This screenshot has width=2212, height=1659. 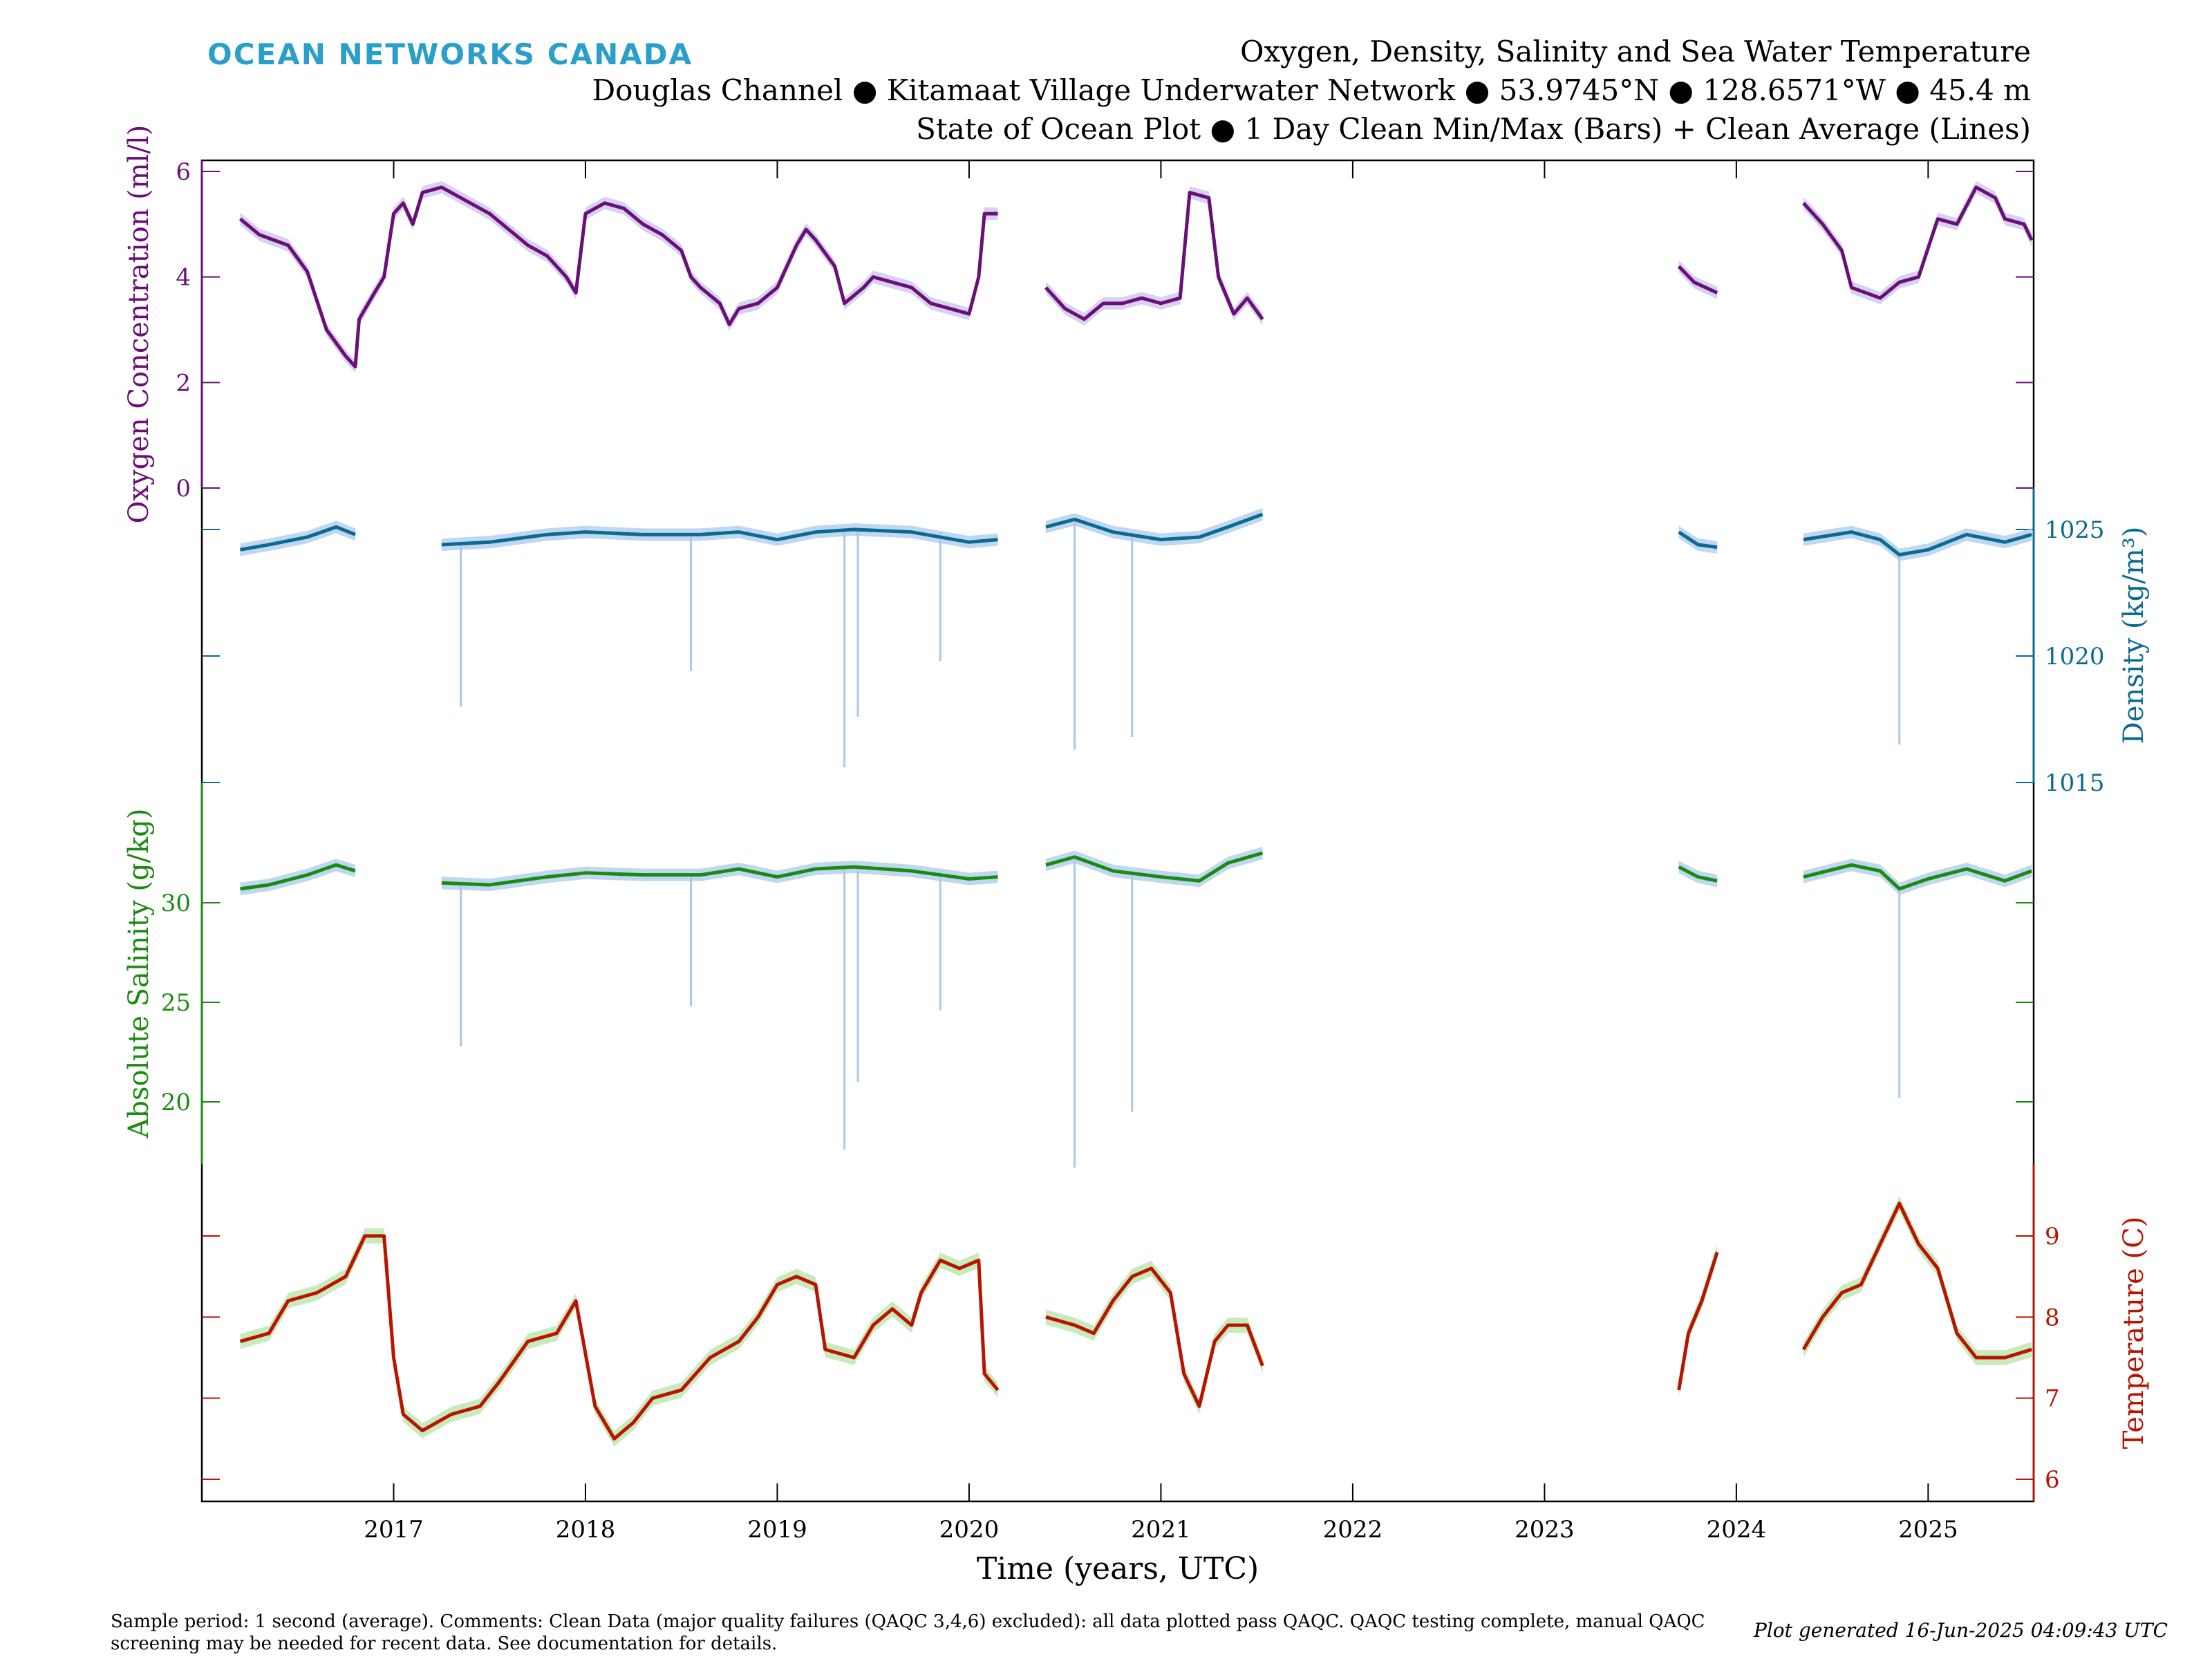 I want to click on tick-label: 1020, so click(x=2075, y=657).